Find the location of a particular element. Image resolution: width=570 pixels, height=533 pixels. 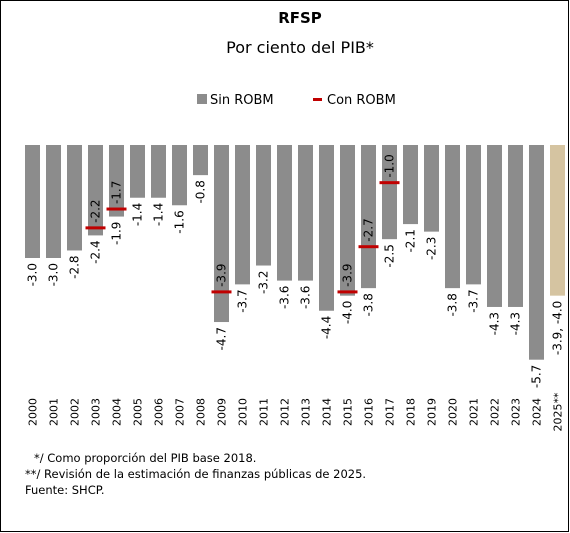

data-label: -0.8 is located at coordinates (201, 191).